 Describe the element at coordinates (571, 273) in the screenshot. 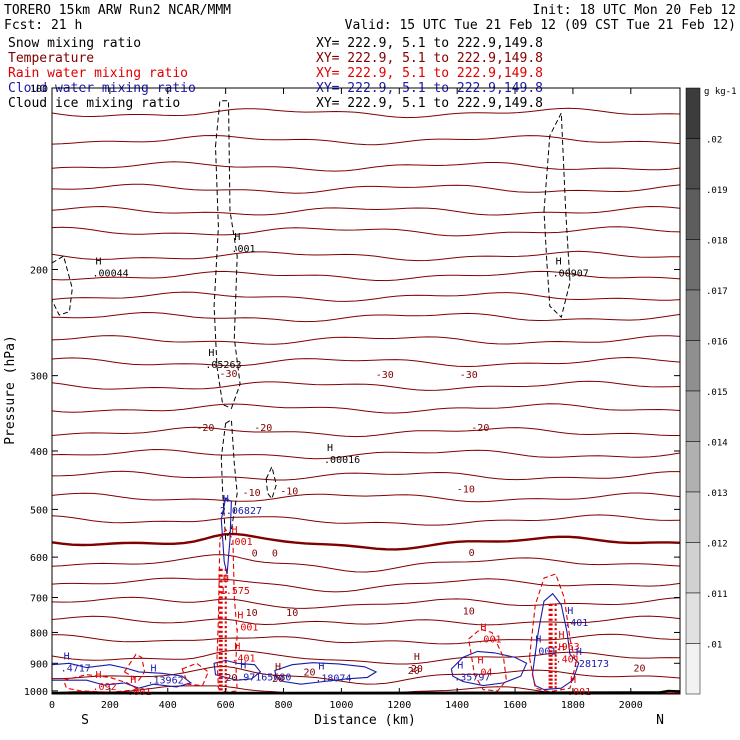

I see `extremum-label: .00907` at that location.